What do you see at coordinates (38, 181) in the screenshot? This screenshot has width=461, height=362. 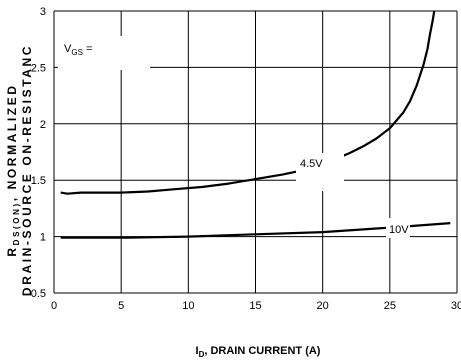 I see `y-tick-label-2: 1.5` at bounding box center [38, 181].